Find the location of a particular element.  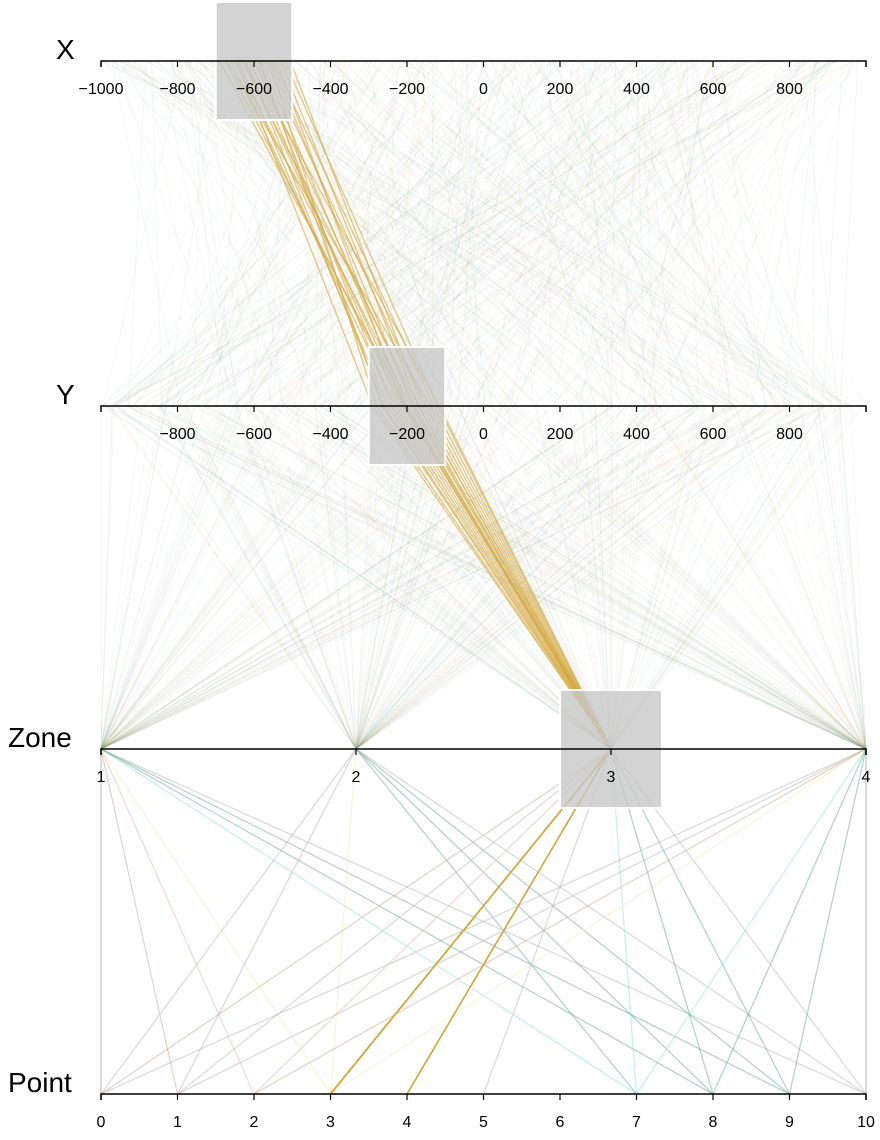

tick-label: −1000 is located at coordinates (101, 89).